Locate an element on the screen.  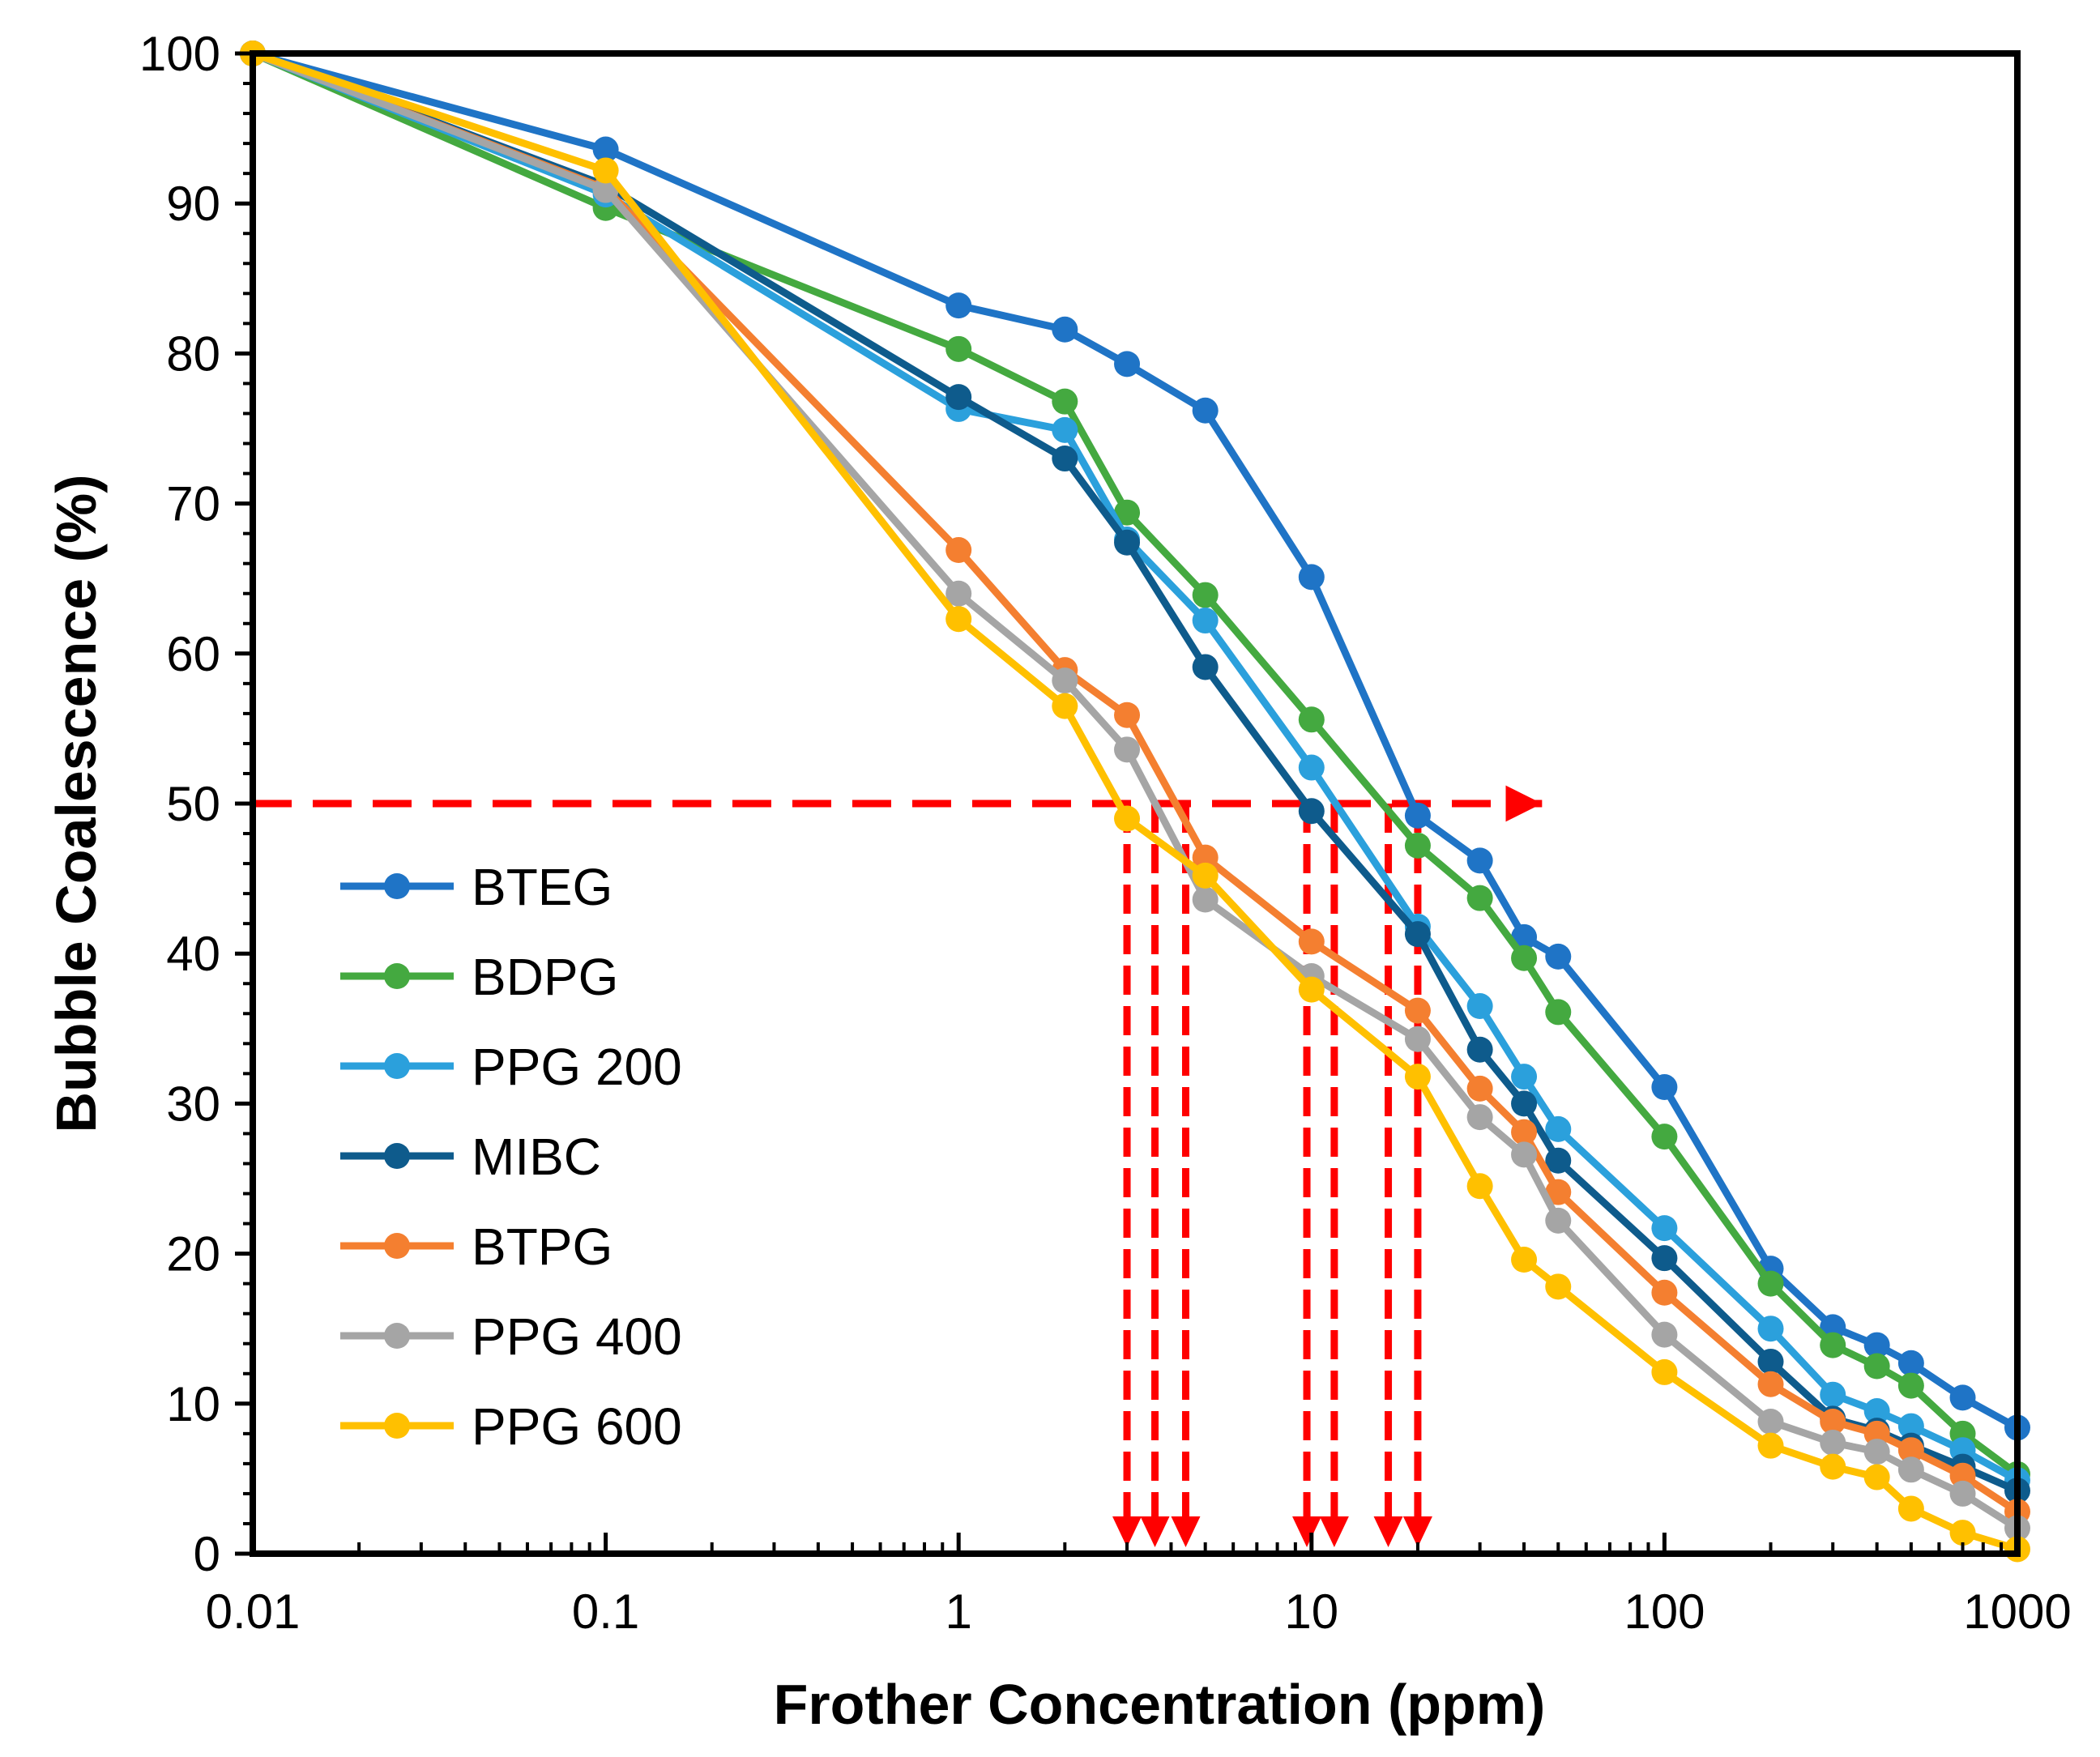
legend-label: PPG 600 is located at coordinates (577, 1426).